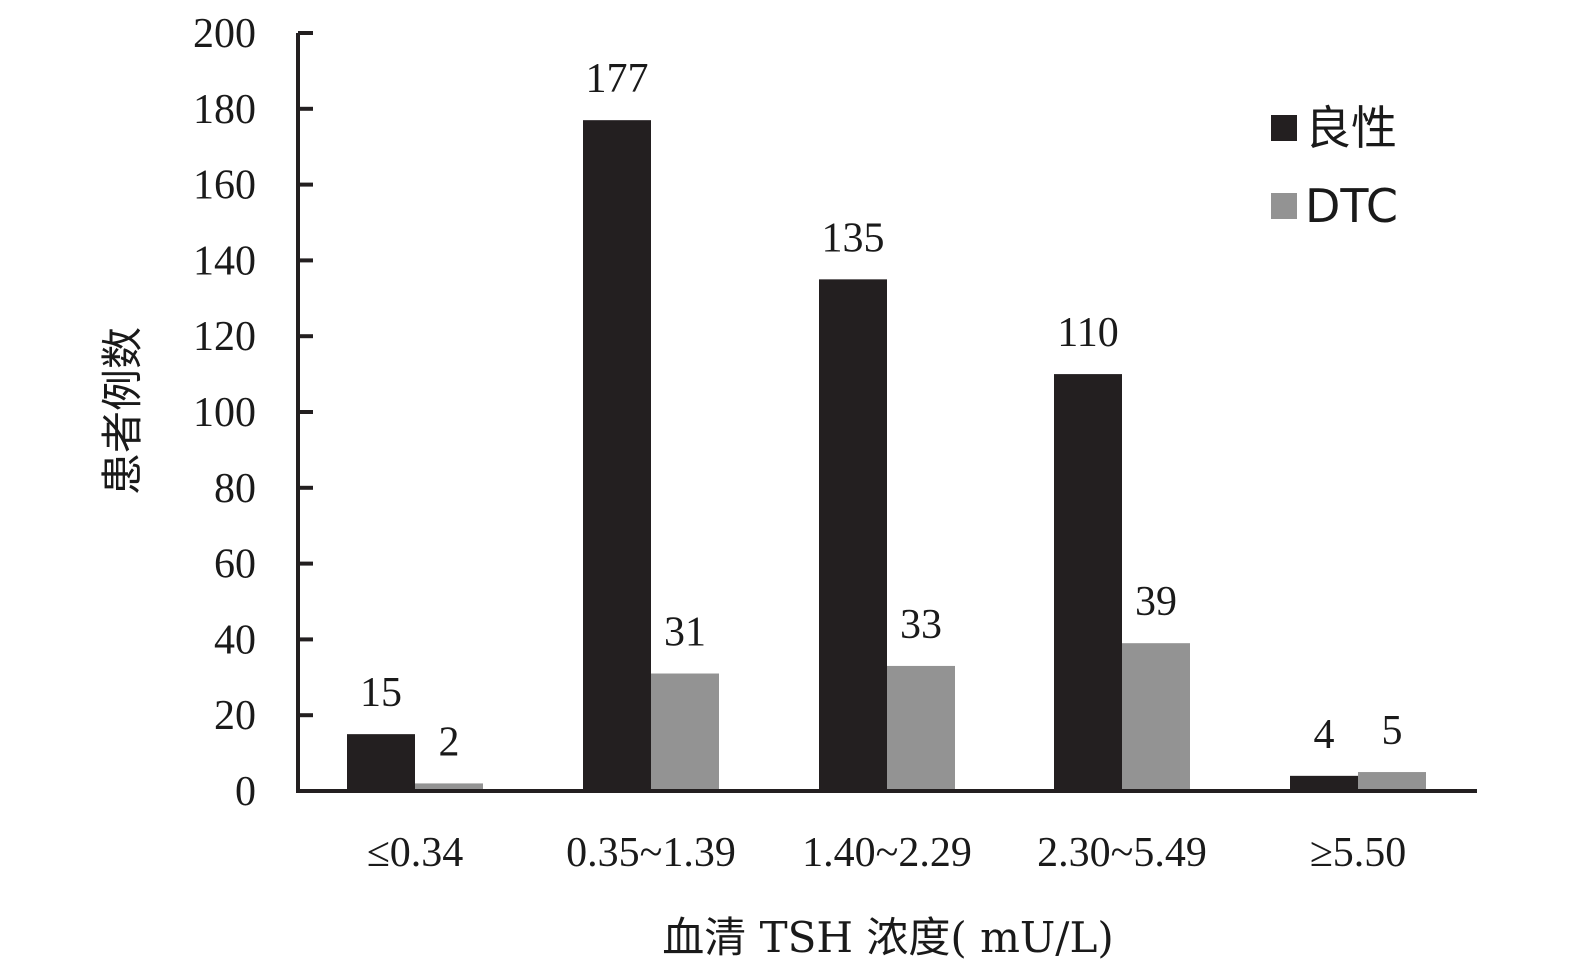 Image resolution: width=1575 pixels, height=978 pixels. I want to click on y-axis-ticks: 0 20 40 60 80 100 120 140 160 180 200, so click(253, 413).